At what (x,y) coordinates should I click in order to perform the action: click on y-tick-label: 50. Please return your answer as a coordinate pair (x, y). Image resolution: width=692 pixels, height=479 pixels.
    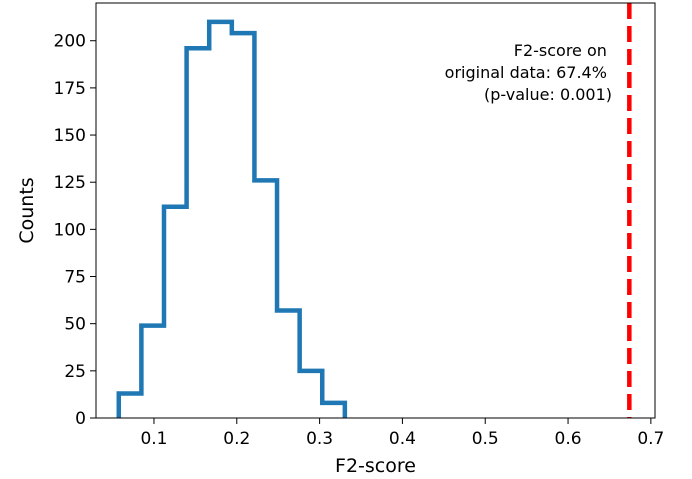
    Looking at the image, I should click on (75, 325).